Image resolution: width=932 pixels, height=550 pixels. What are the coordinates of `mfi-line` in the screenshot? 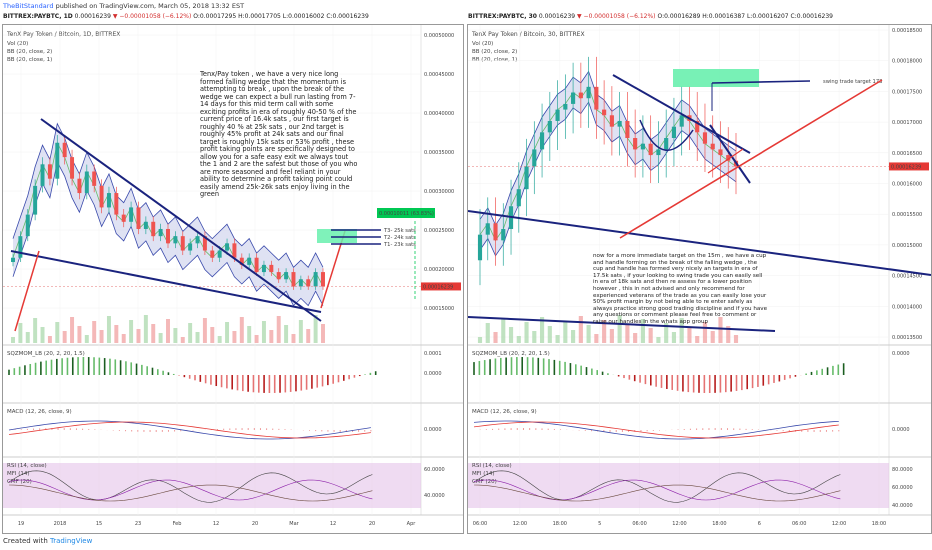 It's located at (190, 490).